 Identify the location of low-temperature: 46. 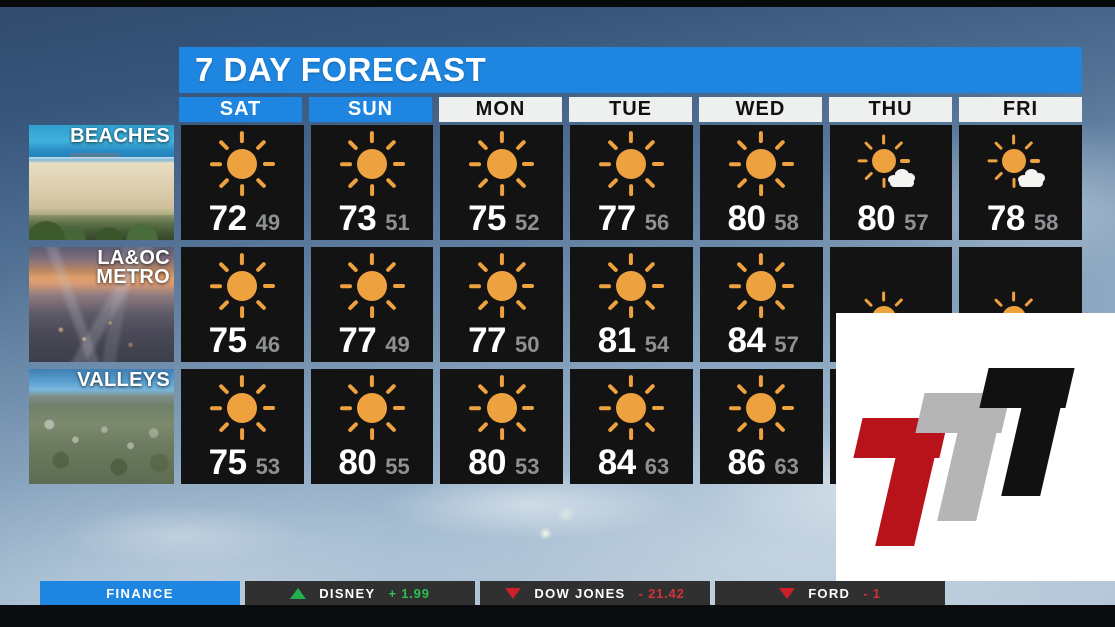
(268, 344).